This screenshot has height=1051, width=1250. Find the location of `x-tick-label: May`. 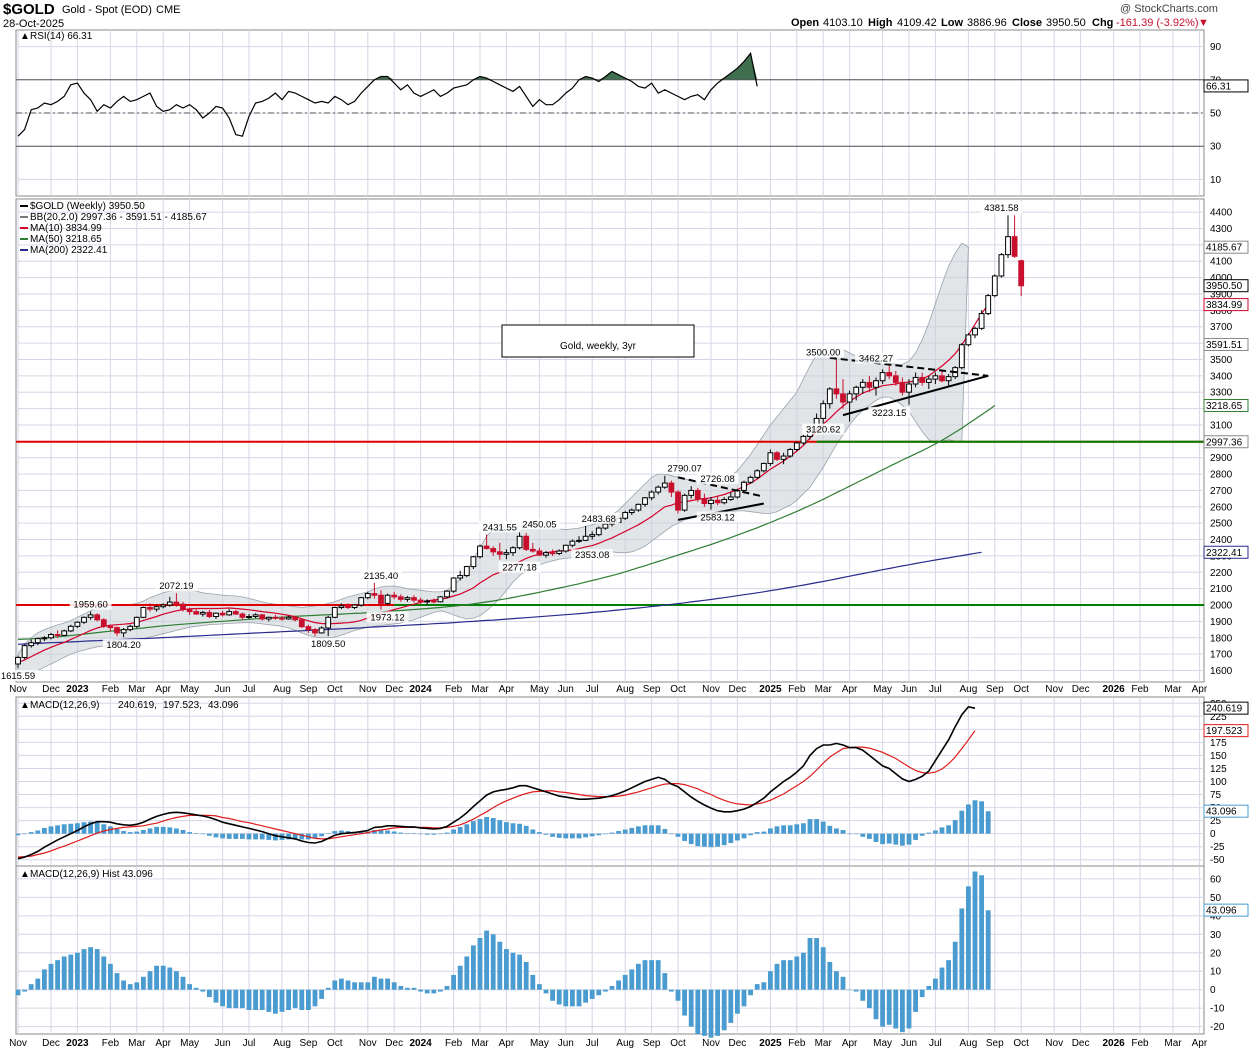

x-tick-label: May is located at coordinates (539, 1043).